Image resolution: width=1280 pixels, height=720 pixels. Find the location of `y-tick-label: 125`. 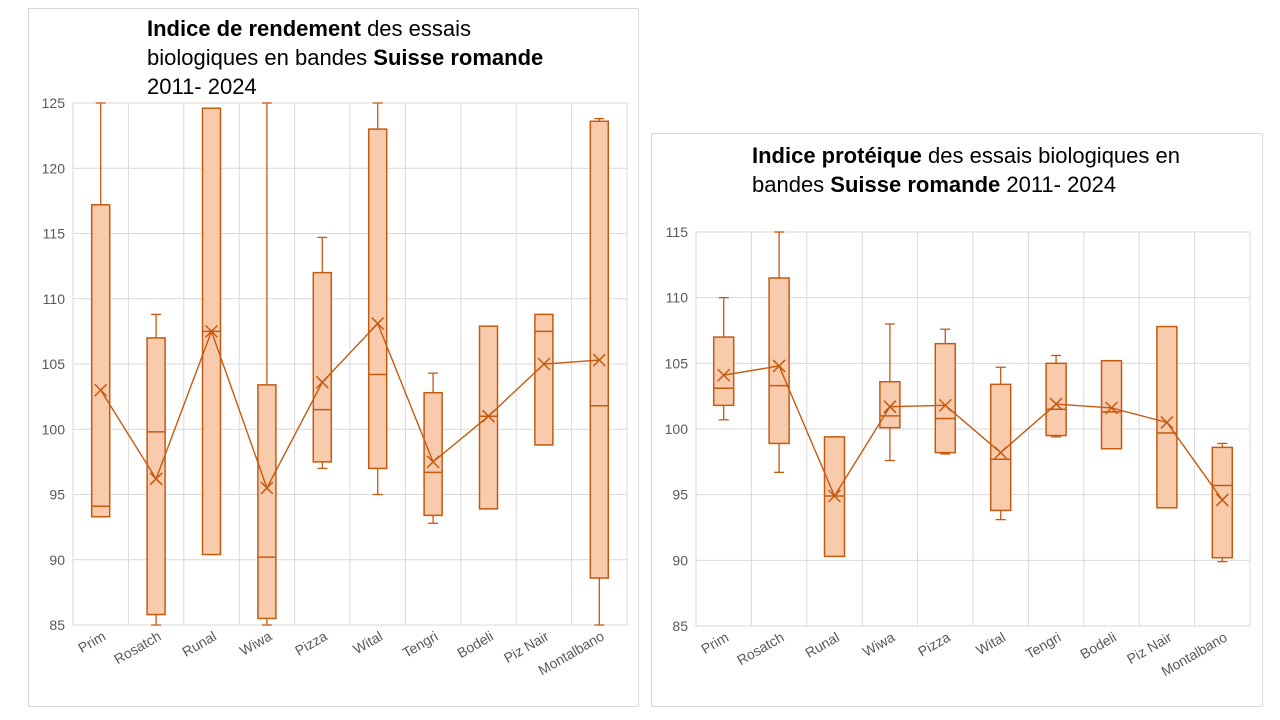

y-tick-label: 125 is located at coordinates (54, 103).